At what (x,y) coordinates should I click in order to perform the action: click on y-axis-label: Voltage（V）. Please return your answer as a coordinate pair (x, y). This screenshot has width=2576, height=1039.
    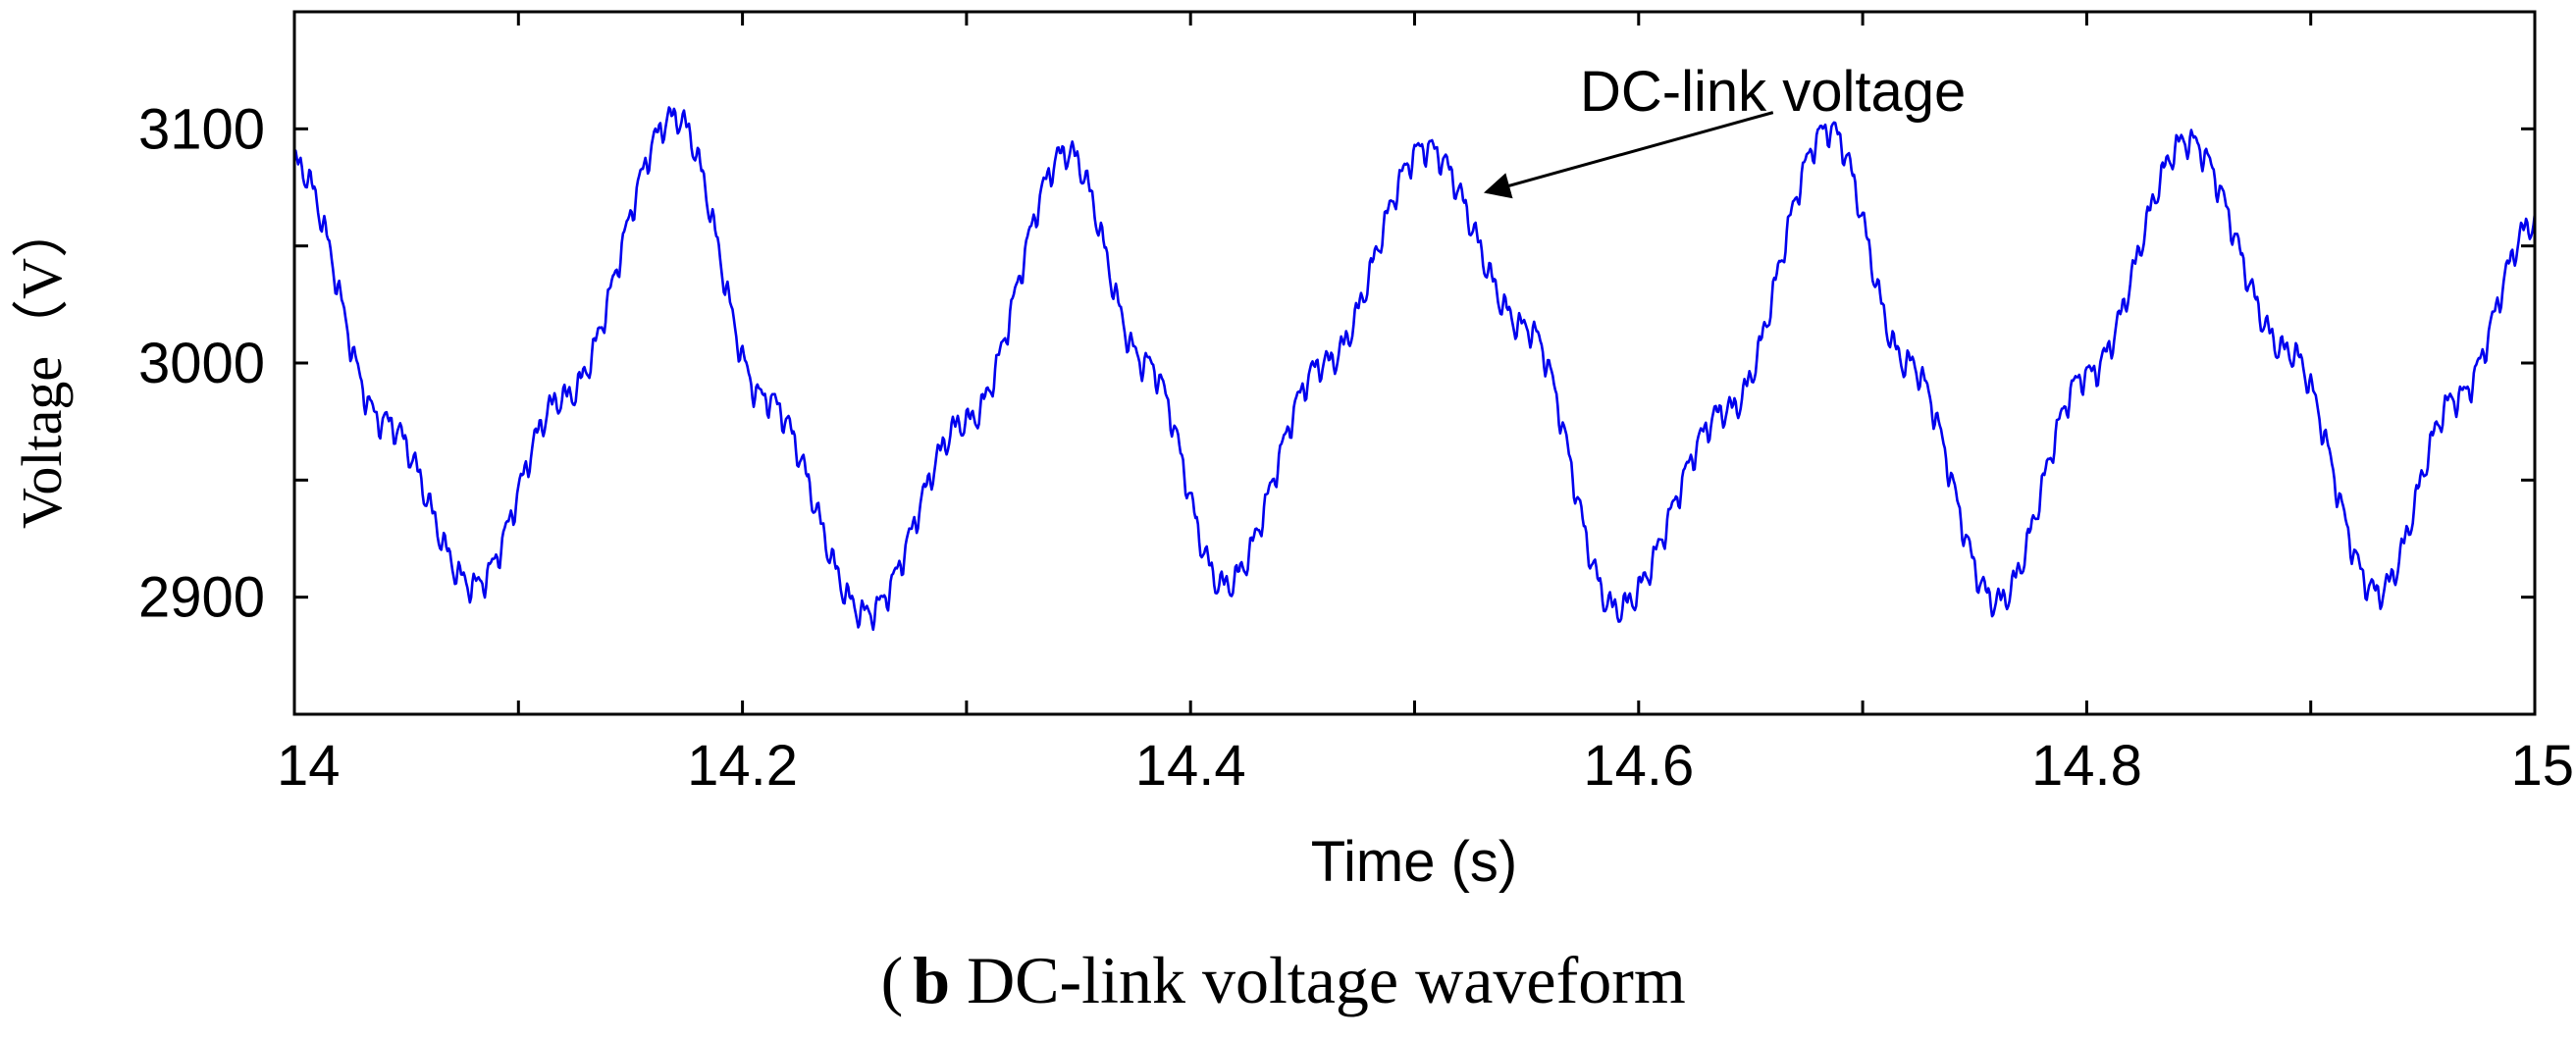
    Looking at the image, I should click on (42, 365).